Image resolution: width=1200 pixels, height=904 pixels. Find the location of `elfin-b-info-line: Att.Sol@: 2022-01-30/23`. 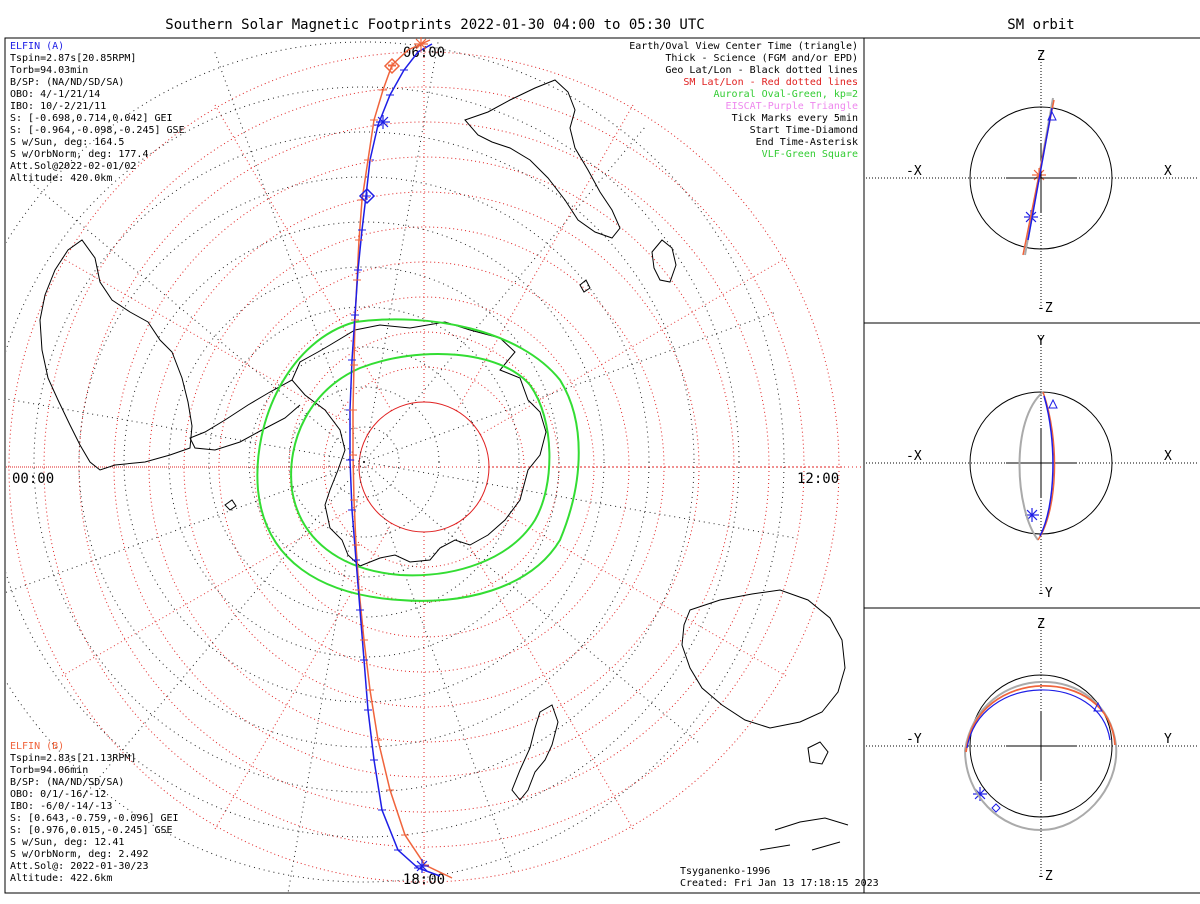

elfin-b-info-line: Att.Sol@: 2022-01-30/23 is located at coordinates (79, 866).